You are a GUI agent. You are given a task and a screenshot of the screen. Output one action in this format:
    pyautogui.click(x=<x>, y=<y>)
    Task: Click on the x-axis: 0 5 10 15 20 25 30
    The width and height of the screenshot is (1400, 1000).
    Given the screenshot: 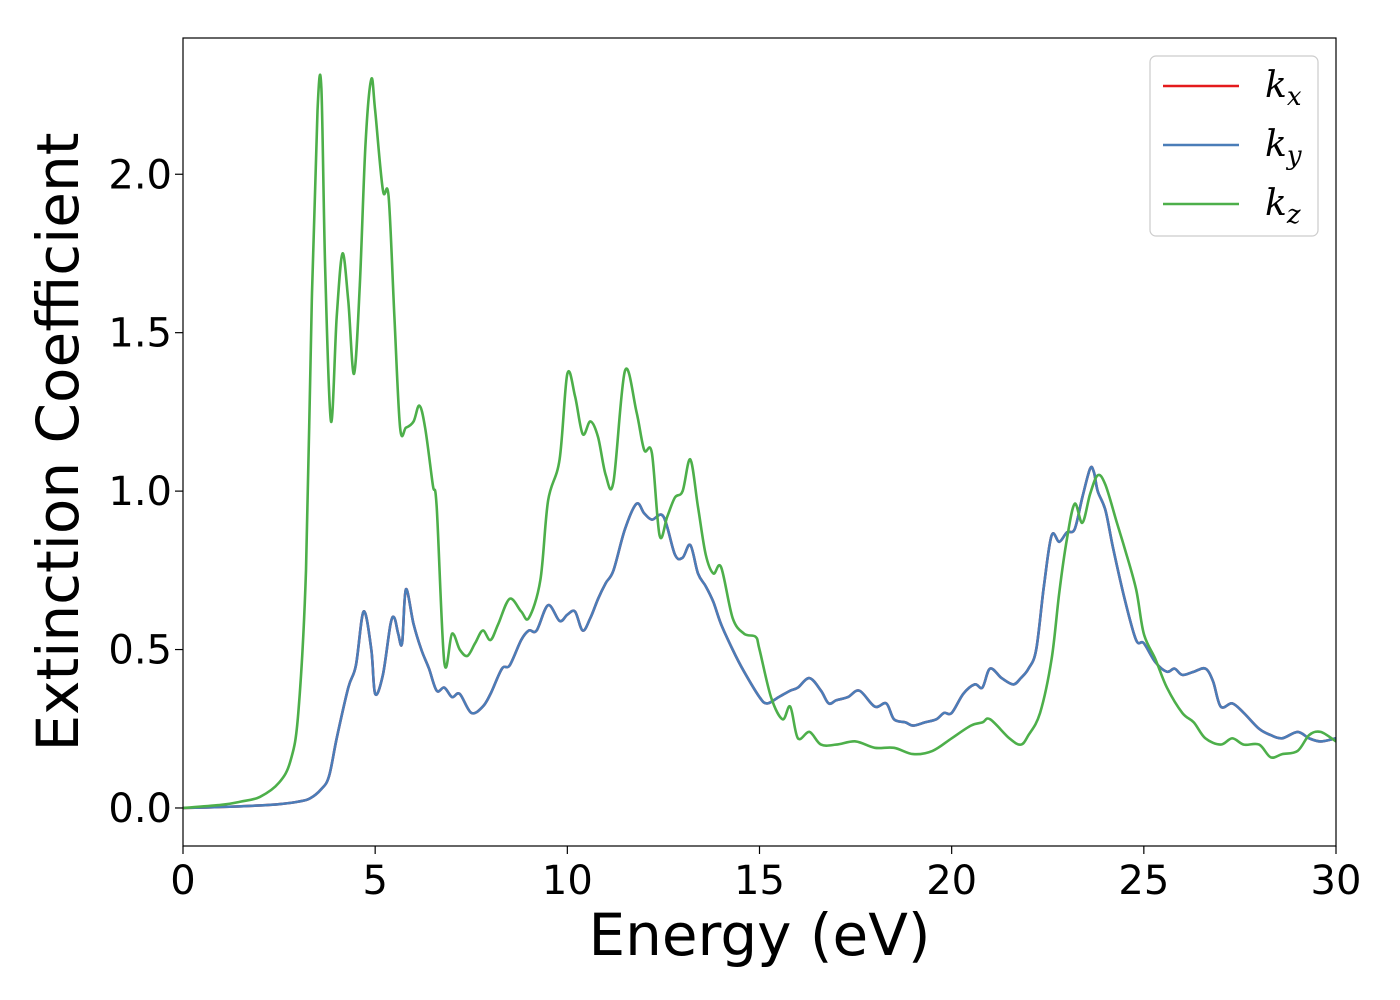 What is the action you would take?
    pyautogui.click(x=765, y=875)
    